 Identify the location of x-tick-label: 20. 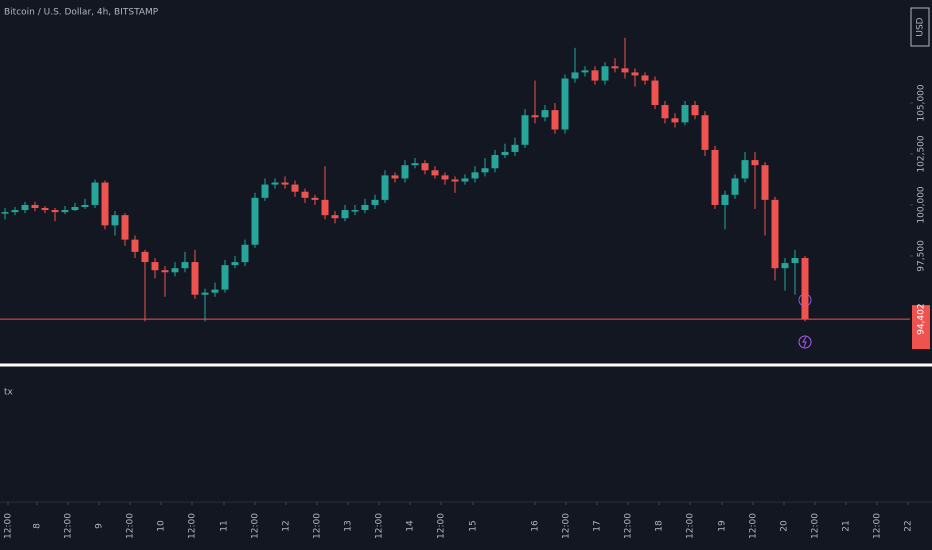
(785, 526).